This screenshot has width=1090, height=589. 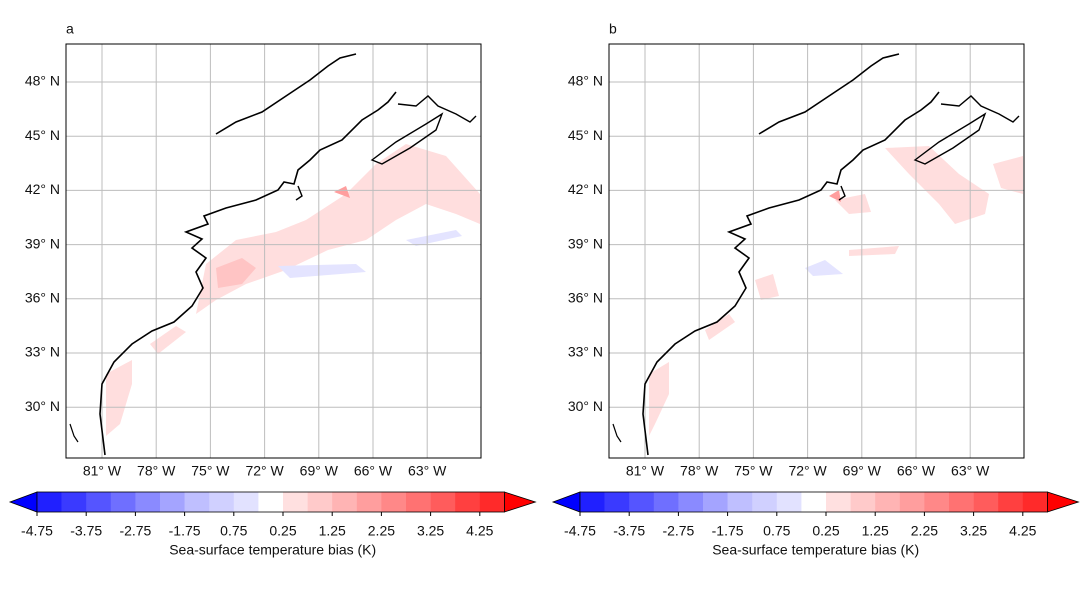 I want to click on colorbar-tick-label: 0.75, so click(x=233, y=531).